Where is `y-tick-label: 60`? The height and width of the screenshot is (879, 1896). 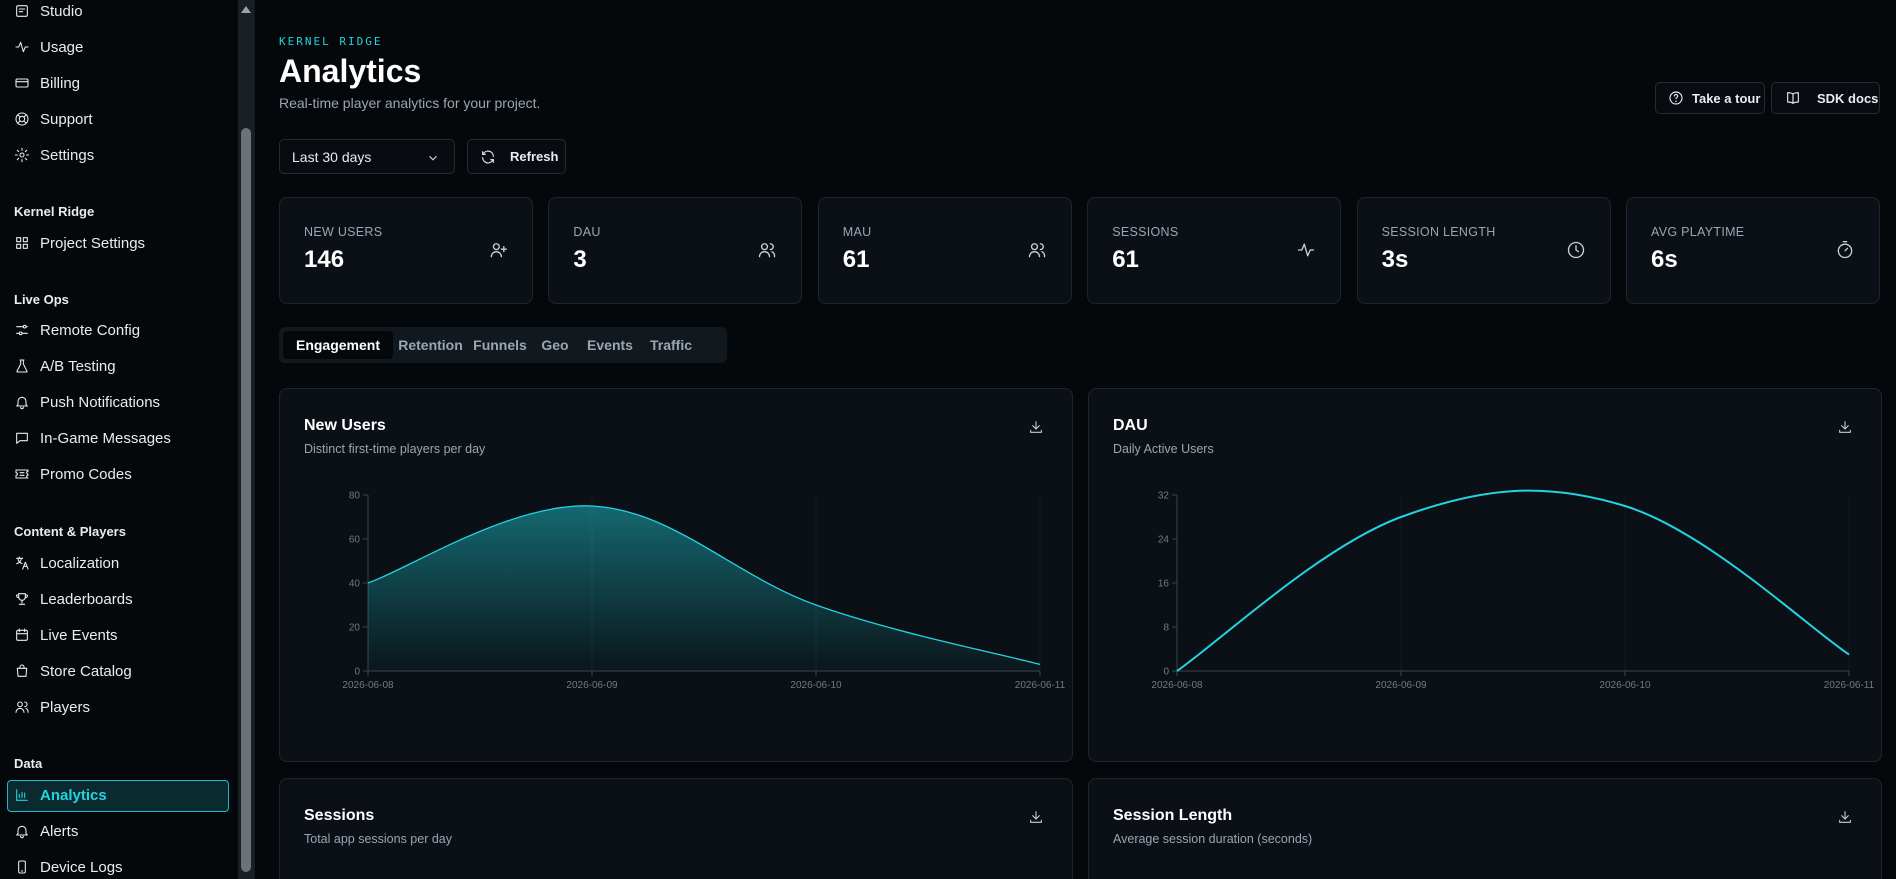
y-tick-label: 60 is located at coordinates (355, 540).